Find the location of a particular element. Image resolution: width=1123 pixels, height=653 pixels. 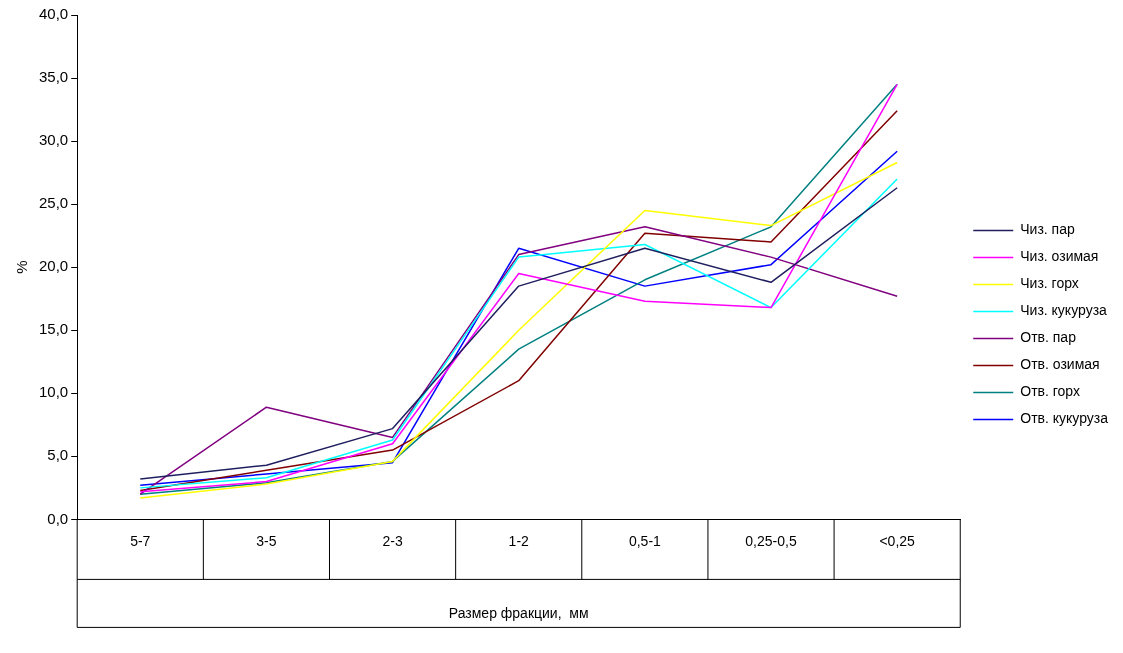

y-tick-label: 30,0 is located at coordinates (53, 140).